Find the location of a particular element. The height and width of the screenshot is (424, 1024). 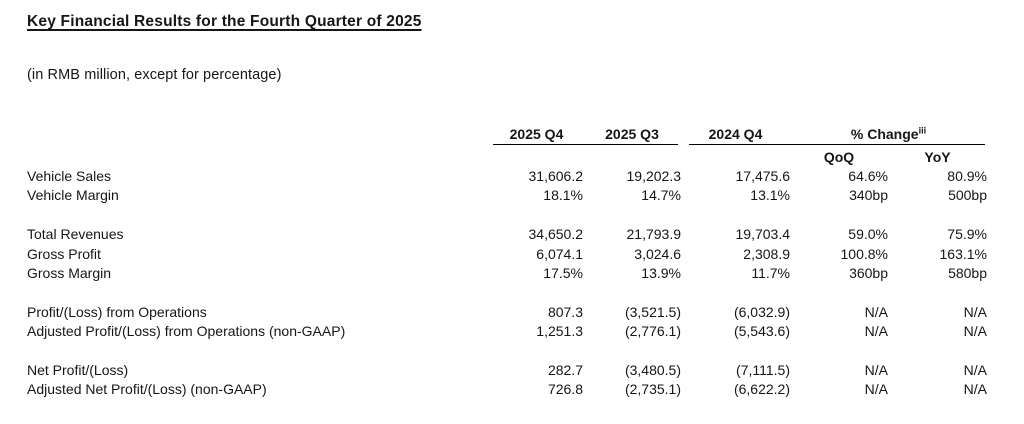

value-2025q3: (3,521.5) is located at coordinates (652, 311).